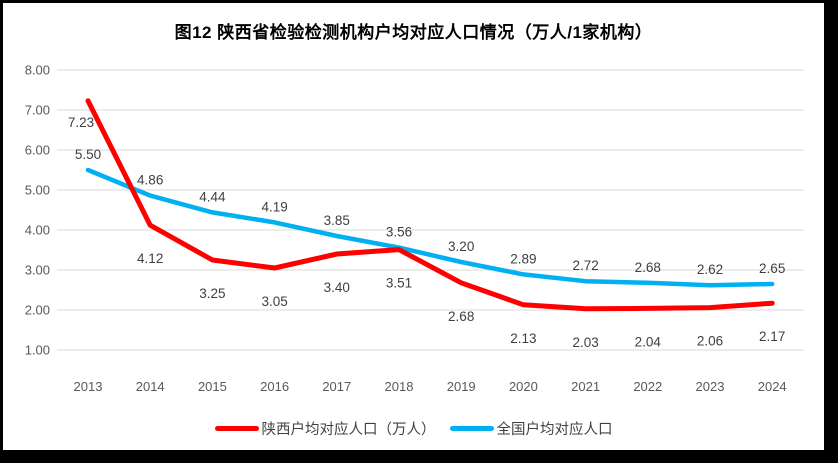  What do you see at coordinates (37, 190) in the screenshot?
I see `y-axis-tick-label: 5.00` at bounding box center [37, 190].